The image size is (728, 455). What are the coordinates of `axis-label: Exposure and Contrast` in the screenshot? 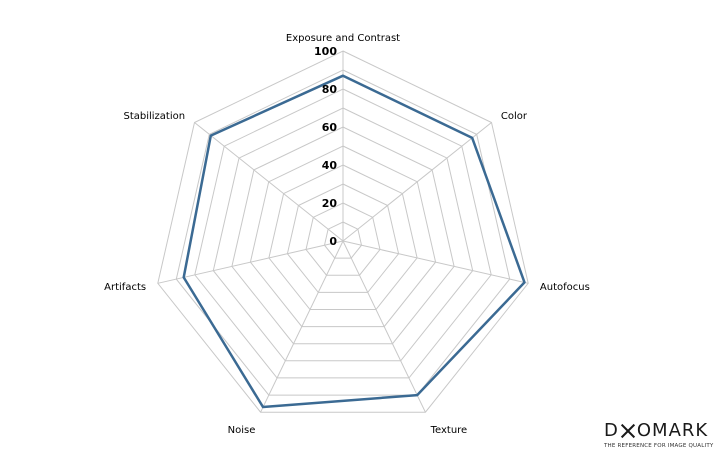 It's located at (343, 38).